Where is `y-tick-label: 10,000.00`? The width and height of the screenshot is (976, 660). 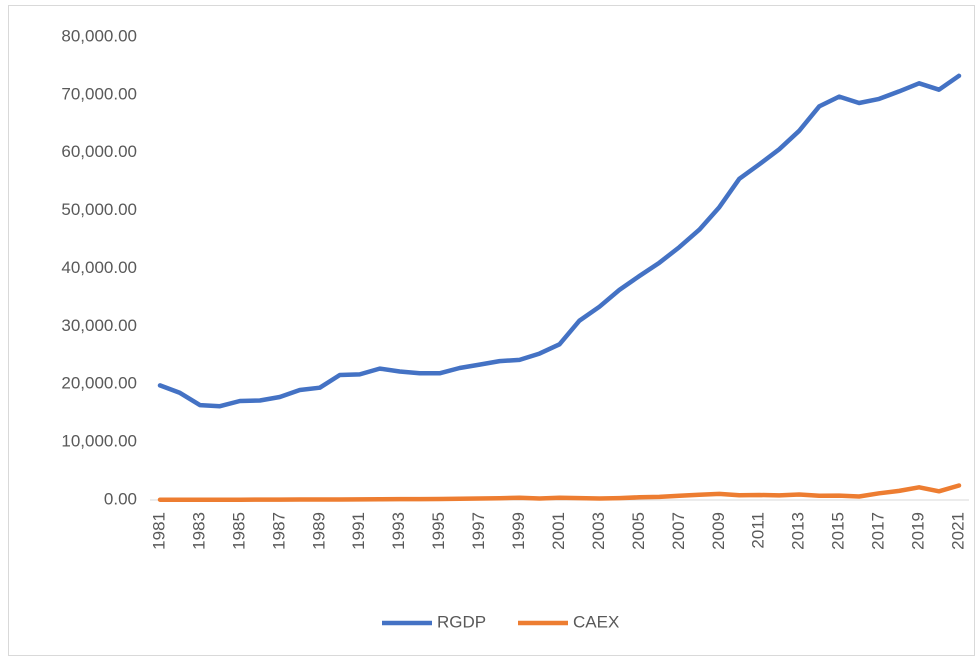 y-tick-label: 10,000.00 is located at coordinates (99, 441).